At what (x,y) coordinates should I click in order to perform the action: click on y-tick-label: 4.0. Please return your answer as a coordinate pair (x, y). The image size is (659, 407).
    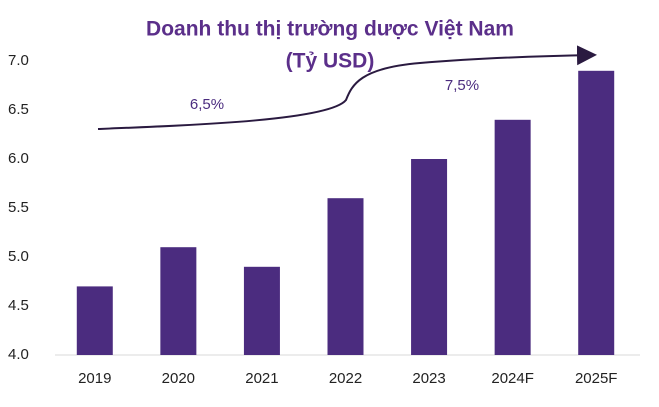
    Looking at the image, I should click on (18, 354).